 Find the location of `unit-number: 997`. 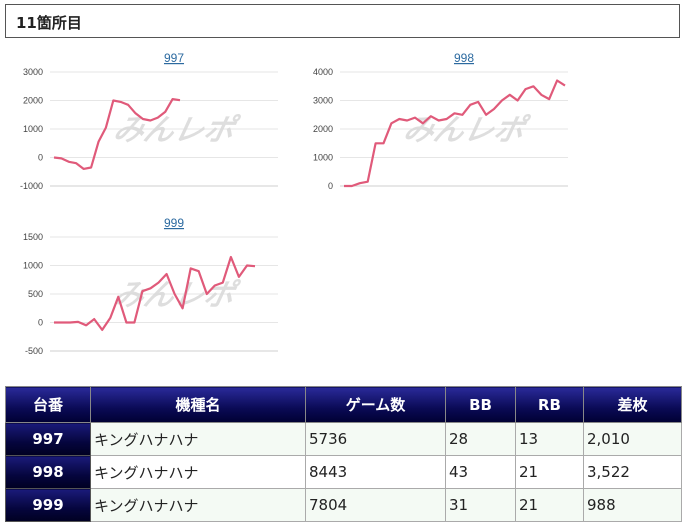

unit-number: 997 is located at coordinates (48, 439).